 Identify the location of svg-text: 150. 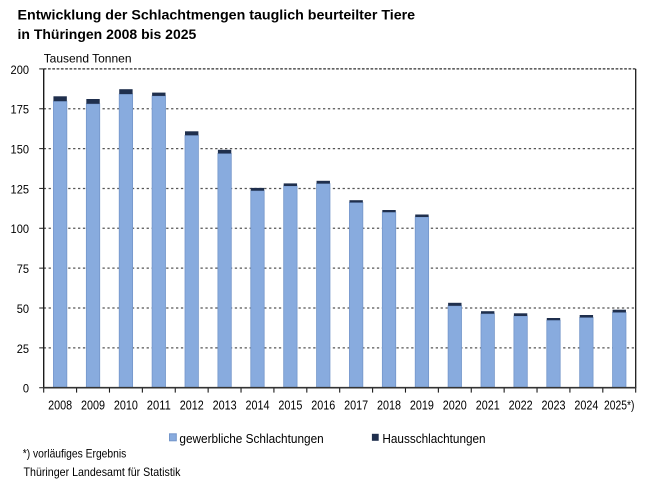
(20, 150).